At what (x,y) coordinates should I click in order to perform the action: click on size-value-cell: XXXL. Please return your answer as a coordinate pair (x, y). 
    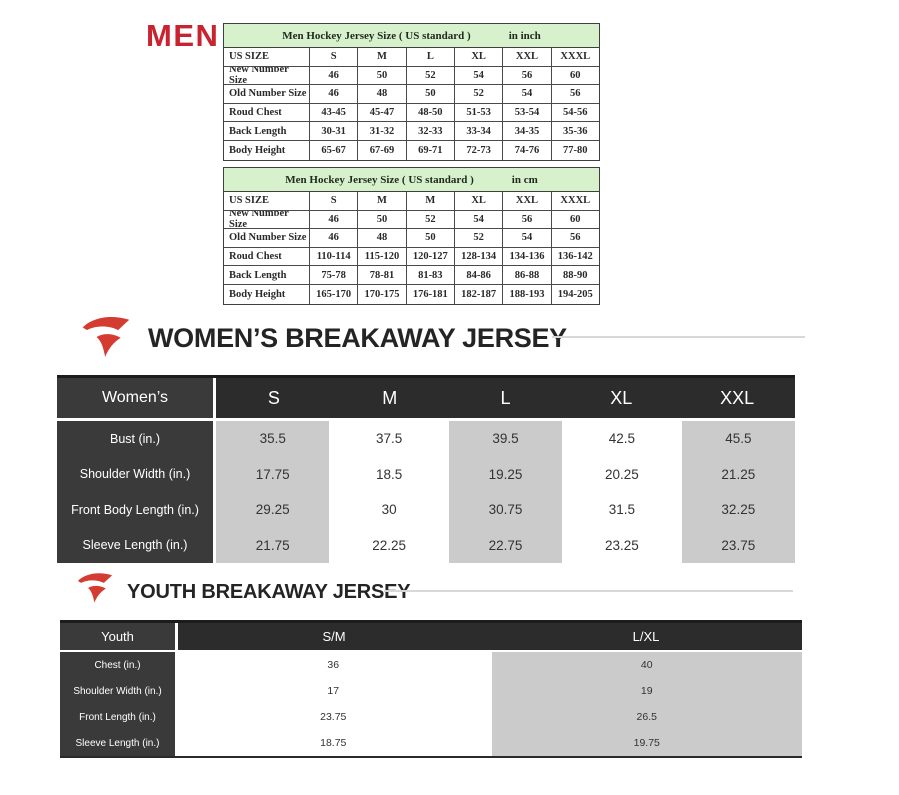
    Looking at the image, I should click on (575, 201).